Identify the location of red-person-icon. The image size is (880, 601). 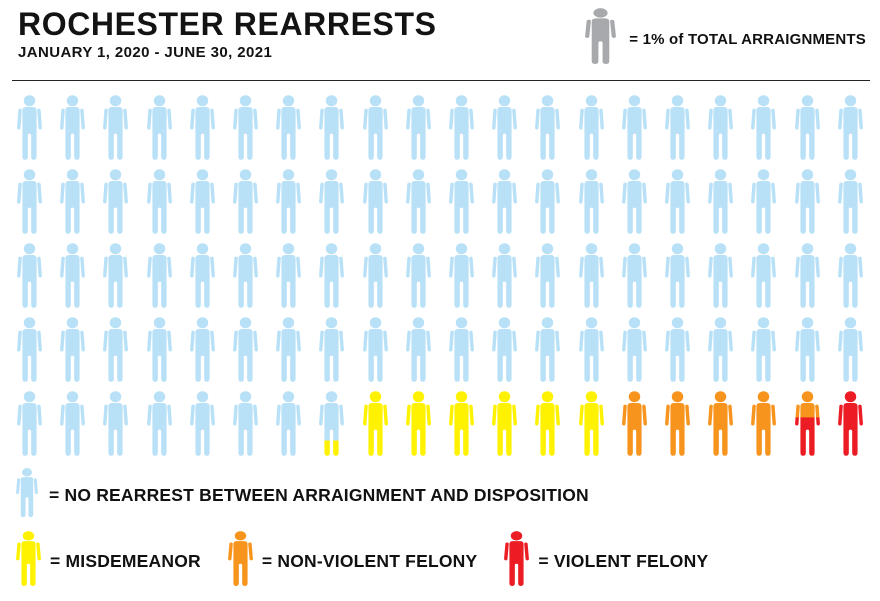
(517, 561).